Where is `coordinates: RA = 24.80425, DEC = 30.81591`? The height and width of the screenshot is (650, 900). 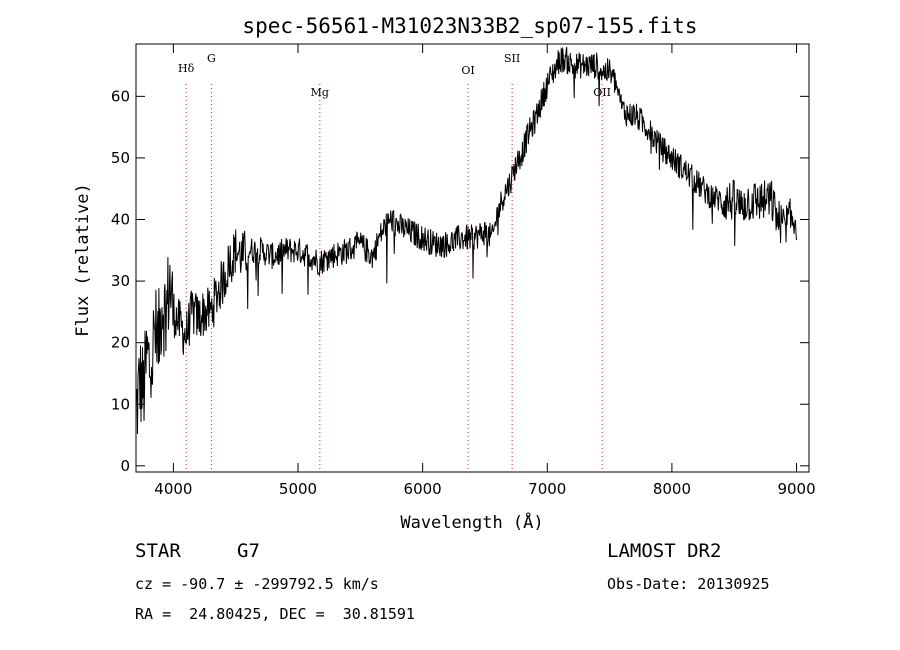 coordinates: RA = 24.80425, DEC = 30.81591 is located at coordinates (275, 614).